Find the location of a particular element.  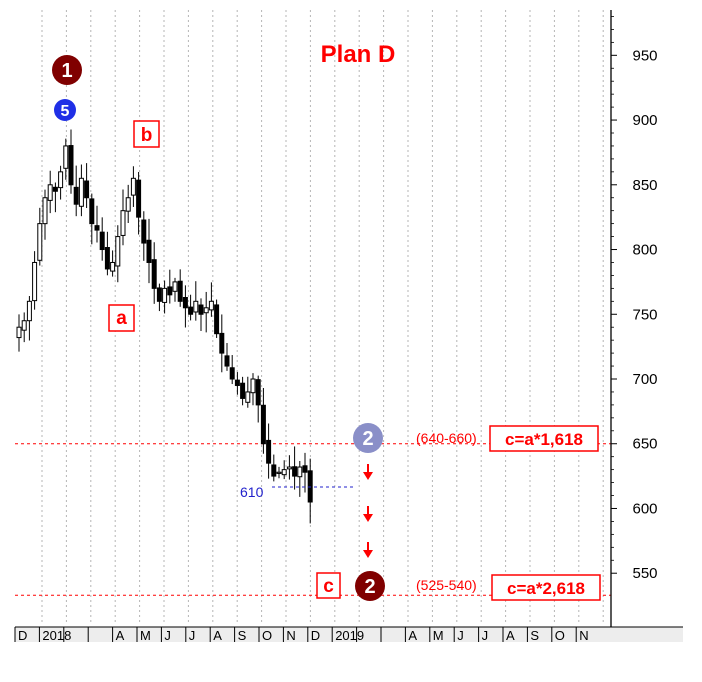

level-upper: 2 (640-660) c=a*1,618 is located at coordinates (476, 438).